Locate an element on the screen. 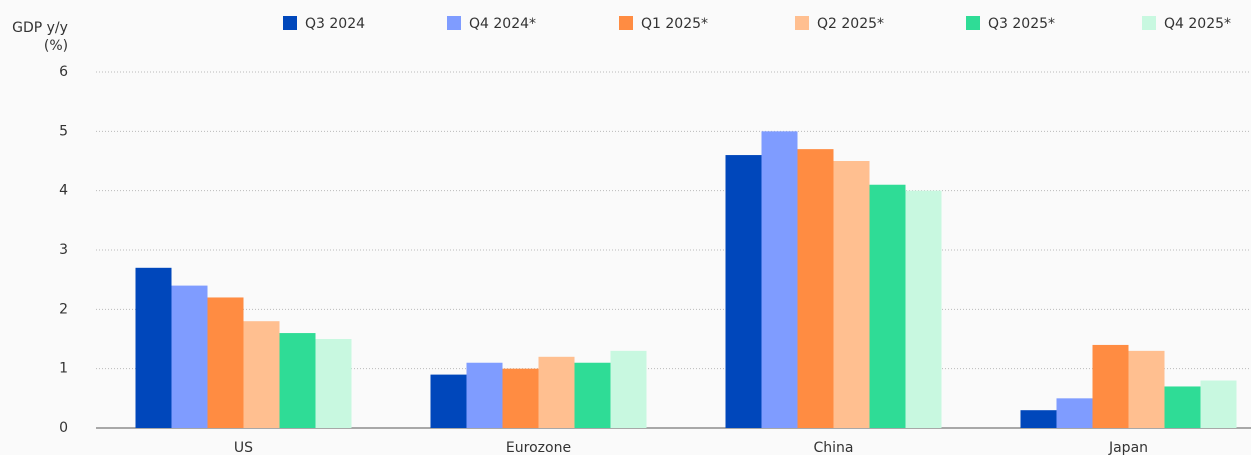 The height and width of the screenshot is (455, 1251). y-tick-label: 5 is located at coordinates (63, 131).